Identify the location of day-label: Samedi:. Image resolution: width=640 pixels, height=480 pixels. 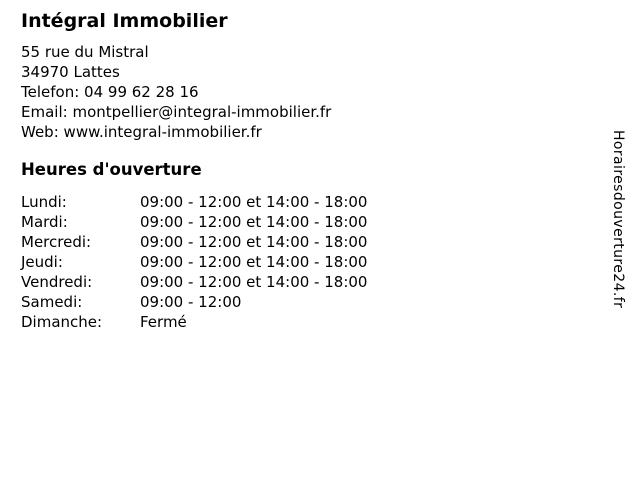
(52, 302).